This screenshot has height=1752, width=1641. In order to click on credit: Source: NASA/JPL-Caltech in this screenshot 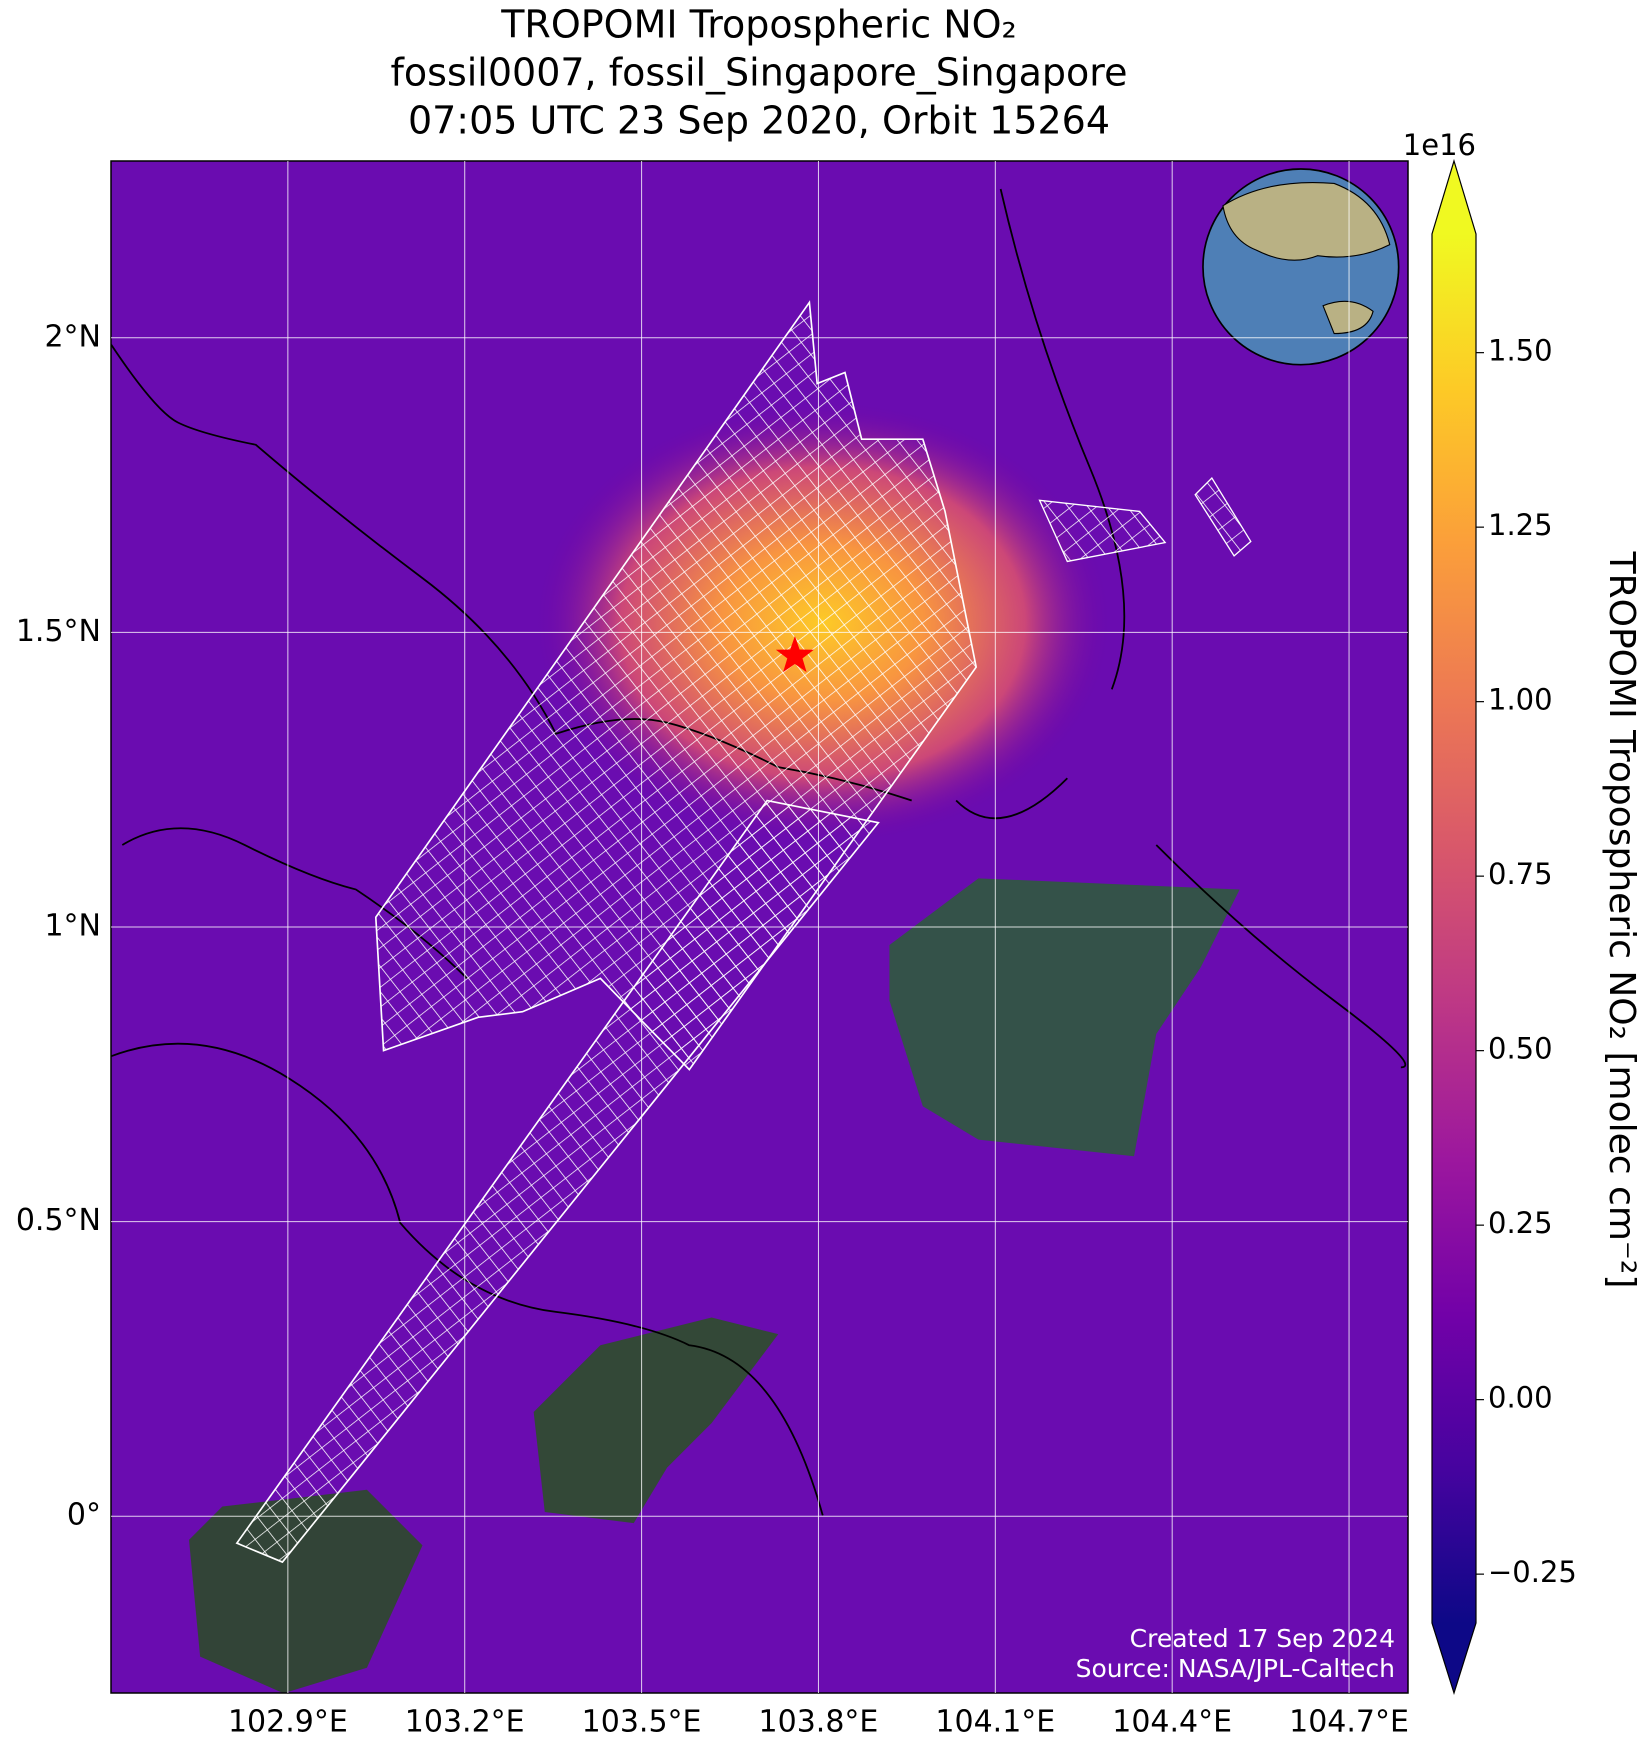, I will do `click(1235, 1668)`.